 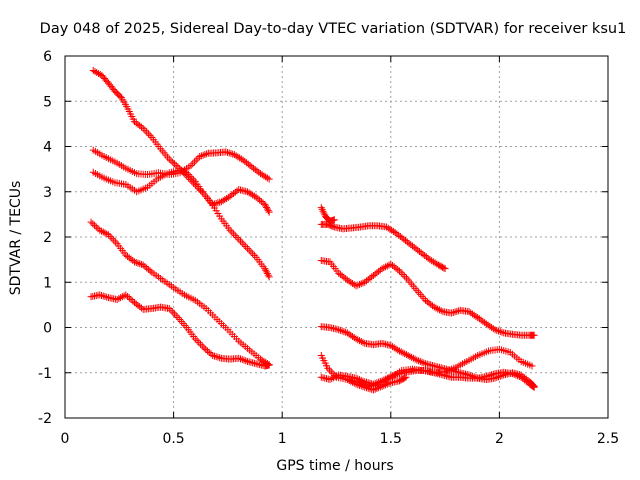 I want to click on series-D, so click(x=180, y=293).